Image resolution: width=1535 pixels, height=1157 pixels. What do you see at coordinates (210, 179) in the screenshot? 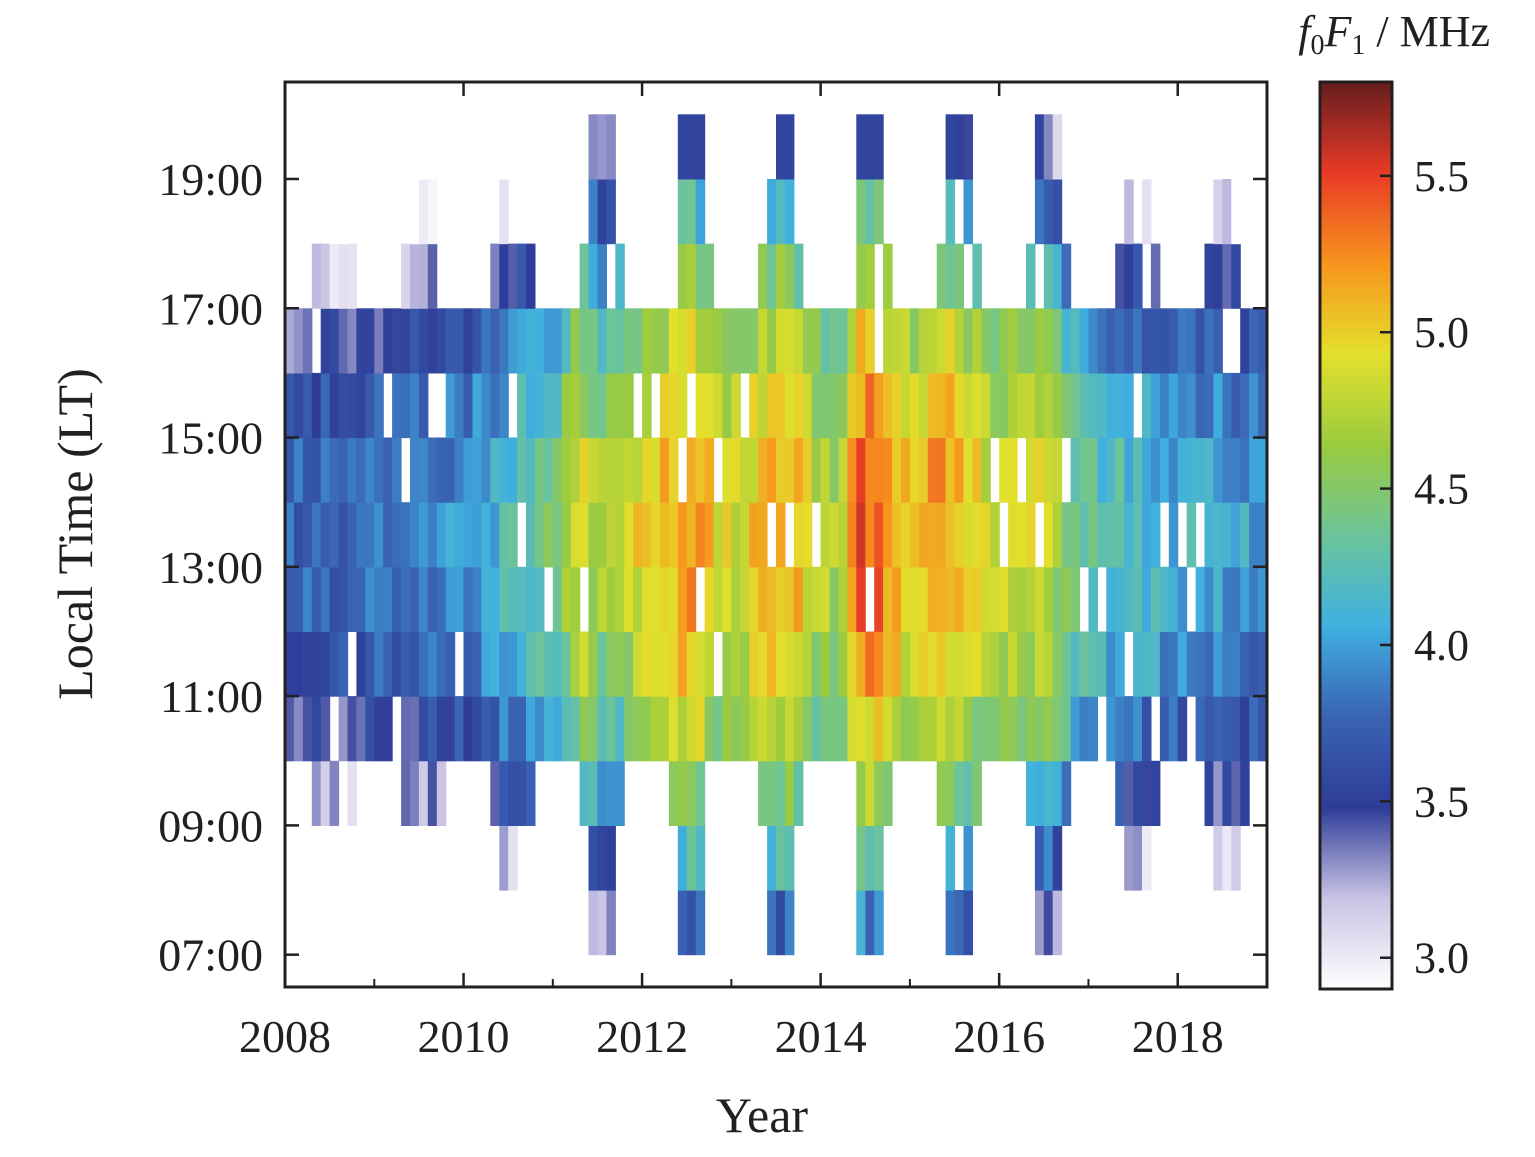
I see `y-tick-label: 19:00` at bounding box center [210, 179].